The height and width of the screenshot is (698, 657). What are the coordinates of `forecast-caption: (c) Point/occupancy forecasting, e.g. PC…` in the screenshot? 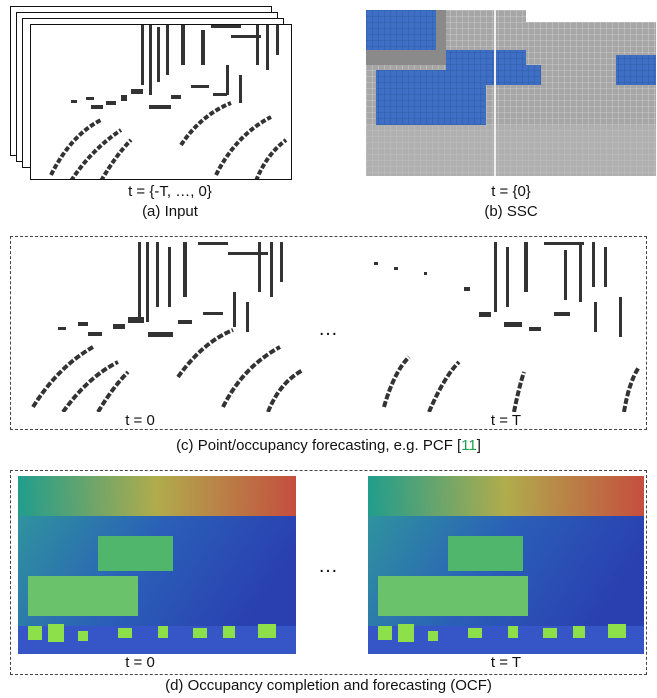 It's located at (328, 445).